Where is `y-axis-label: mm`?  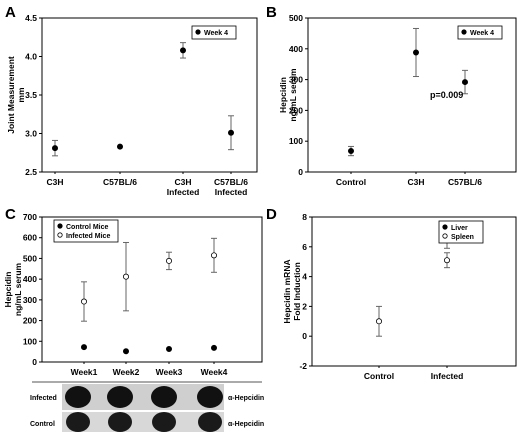
y-axis-label: mm is located at coordinates (21, 95).